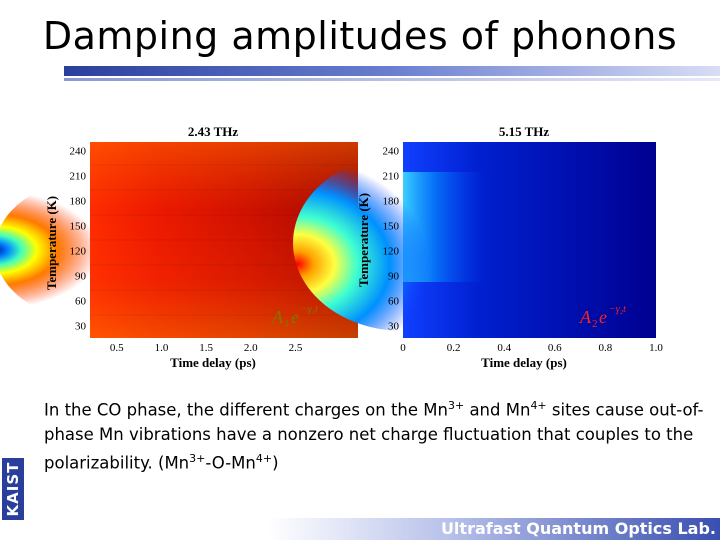 The image size is (720, 540). Describe the element at coordinates (391, 251) in the screenshot. I see `right-y-tick-label: 120` at that location.